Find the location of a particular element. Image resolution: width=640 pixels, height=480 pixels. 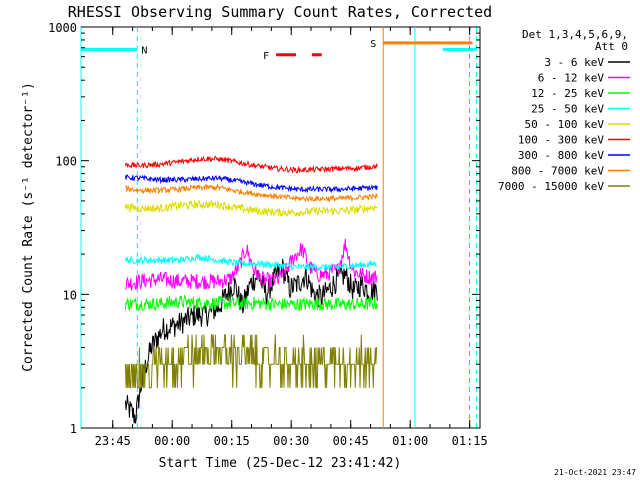

footer-timestamp: 21-Oct-2021 23:47 is located at coordinates (595, 472).